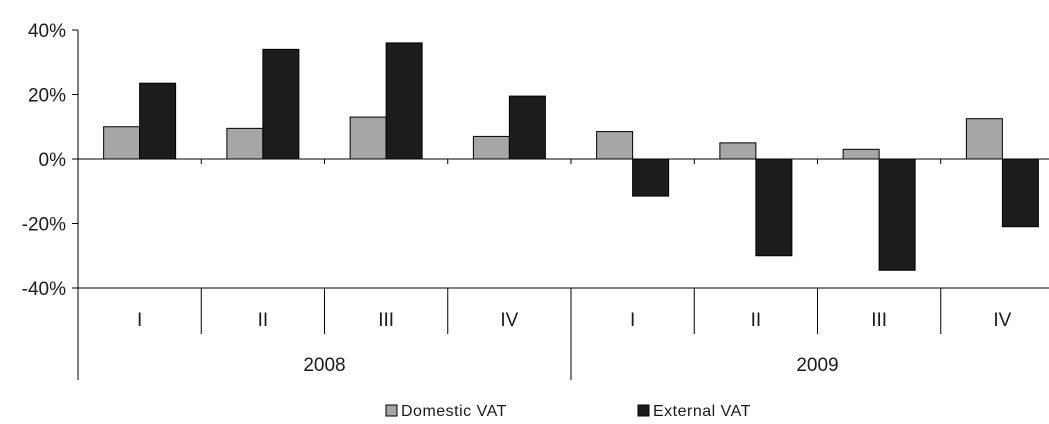  Describe the element at coordinates (47, 96) in the screenshot. I see `y-tick-label: 20%` at that location.